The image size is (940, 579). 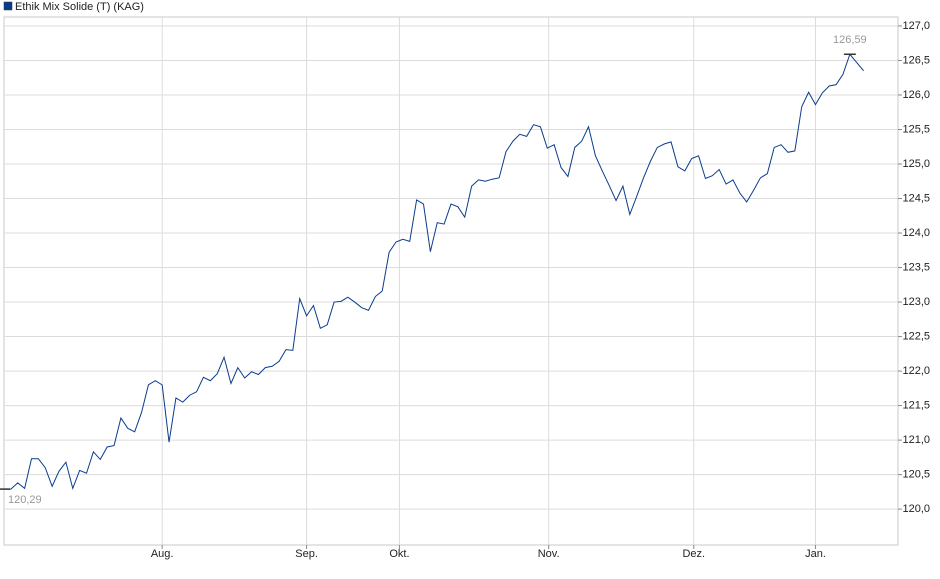 What do you see at coordinates (79, 7) in the screenshot?
I see `legend-label: Ethik Mix Solide (T) (KAG)` at bounding box center [79, 7].